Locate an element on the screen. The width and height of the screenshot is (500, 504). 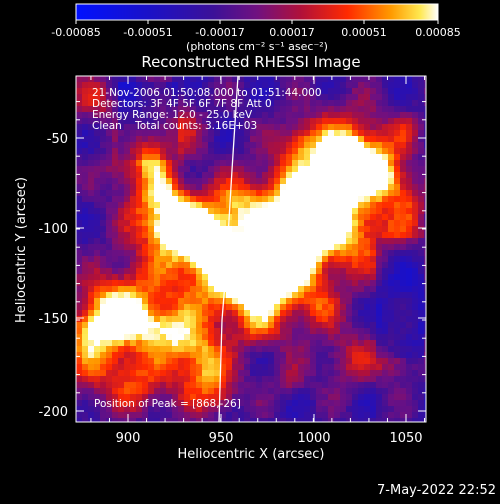
colorbar-tick-label-5: 0.00085 is located at coordinates (438, 32).